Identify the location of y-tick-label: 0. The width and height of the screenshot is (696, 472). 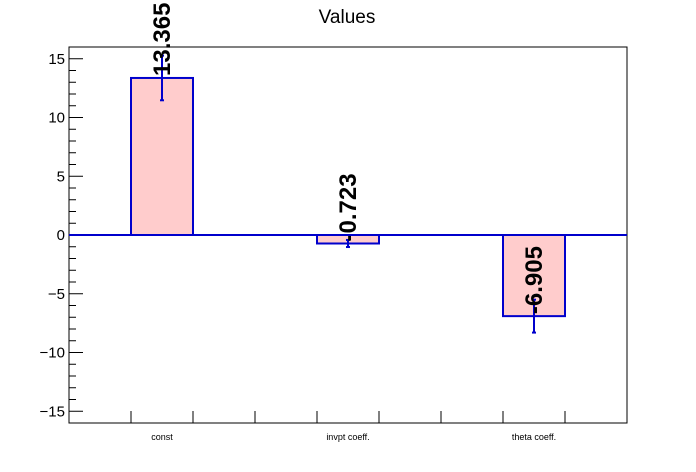
(61, 235).